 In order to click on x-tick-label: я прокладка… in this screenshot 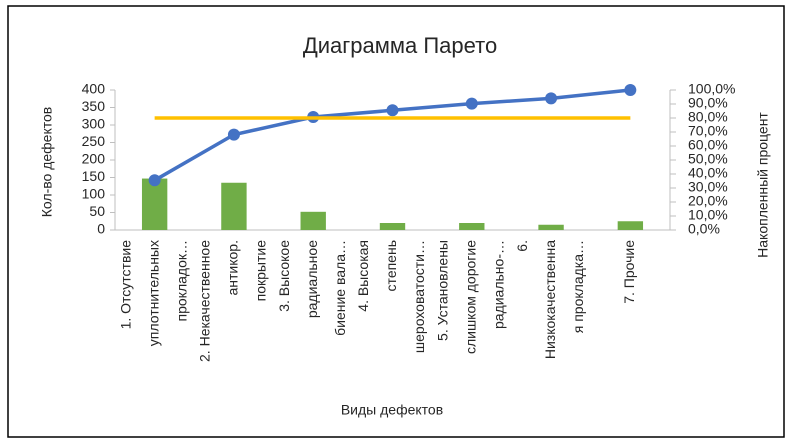, I will do `click(578, 286)`.